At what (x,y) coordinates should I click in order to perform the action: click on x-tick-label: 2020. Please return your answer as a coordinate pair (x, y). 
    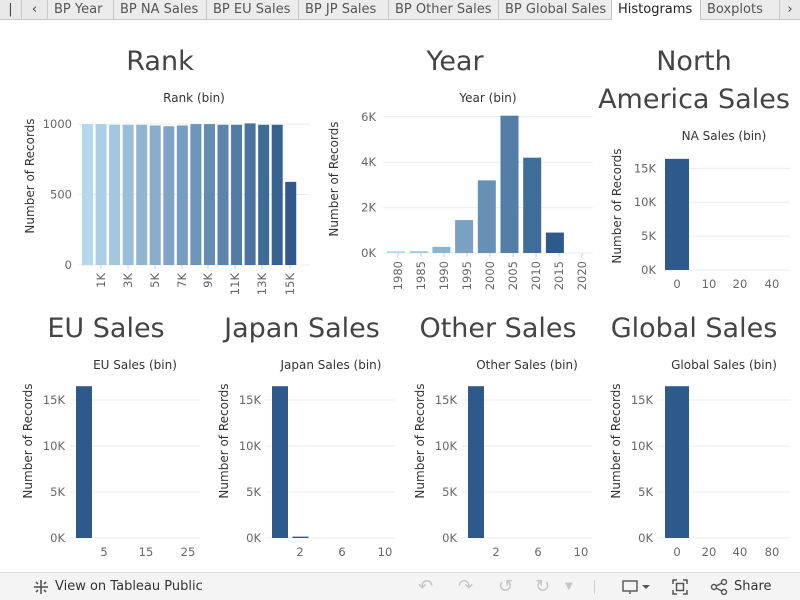
    Looking at the image, I should click on (582, 275).